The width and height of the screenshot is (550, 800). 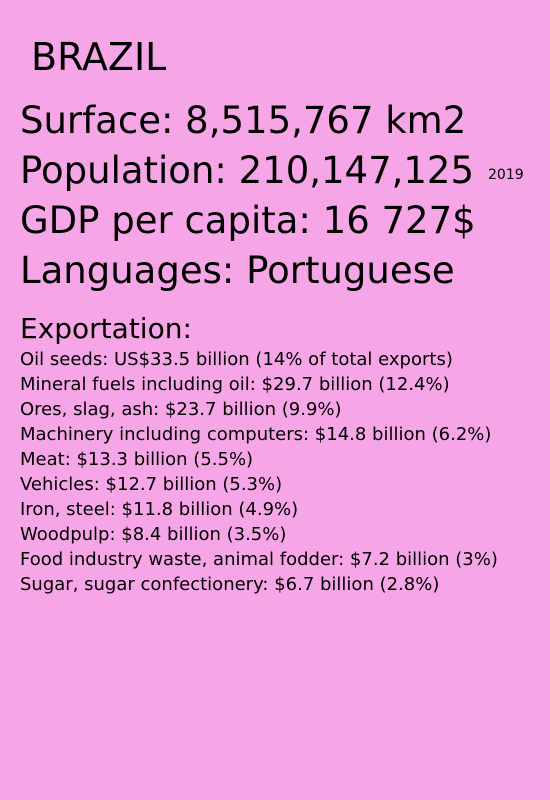 What do you see at coordinates (106, 328) in the screenshot?
I see `exportation-title: Exportation:` at bounding box center [106, 328].